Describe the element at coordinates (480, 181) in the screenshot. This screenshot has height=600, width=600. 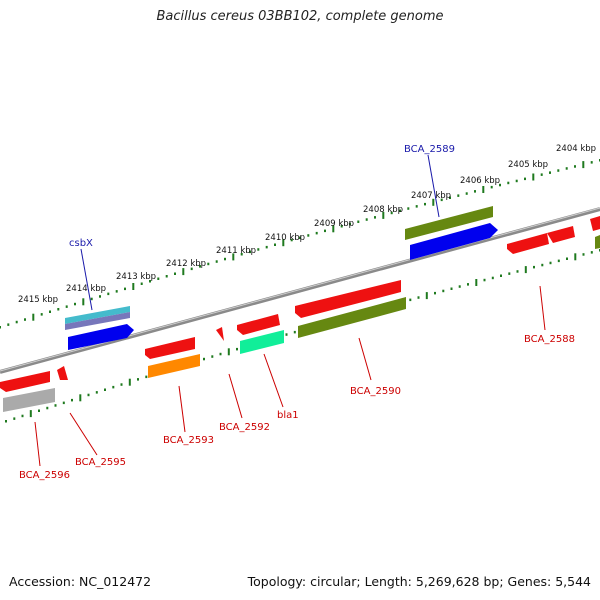
I see `scale-label: 2406 kbp` at that location.